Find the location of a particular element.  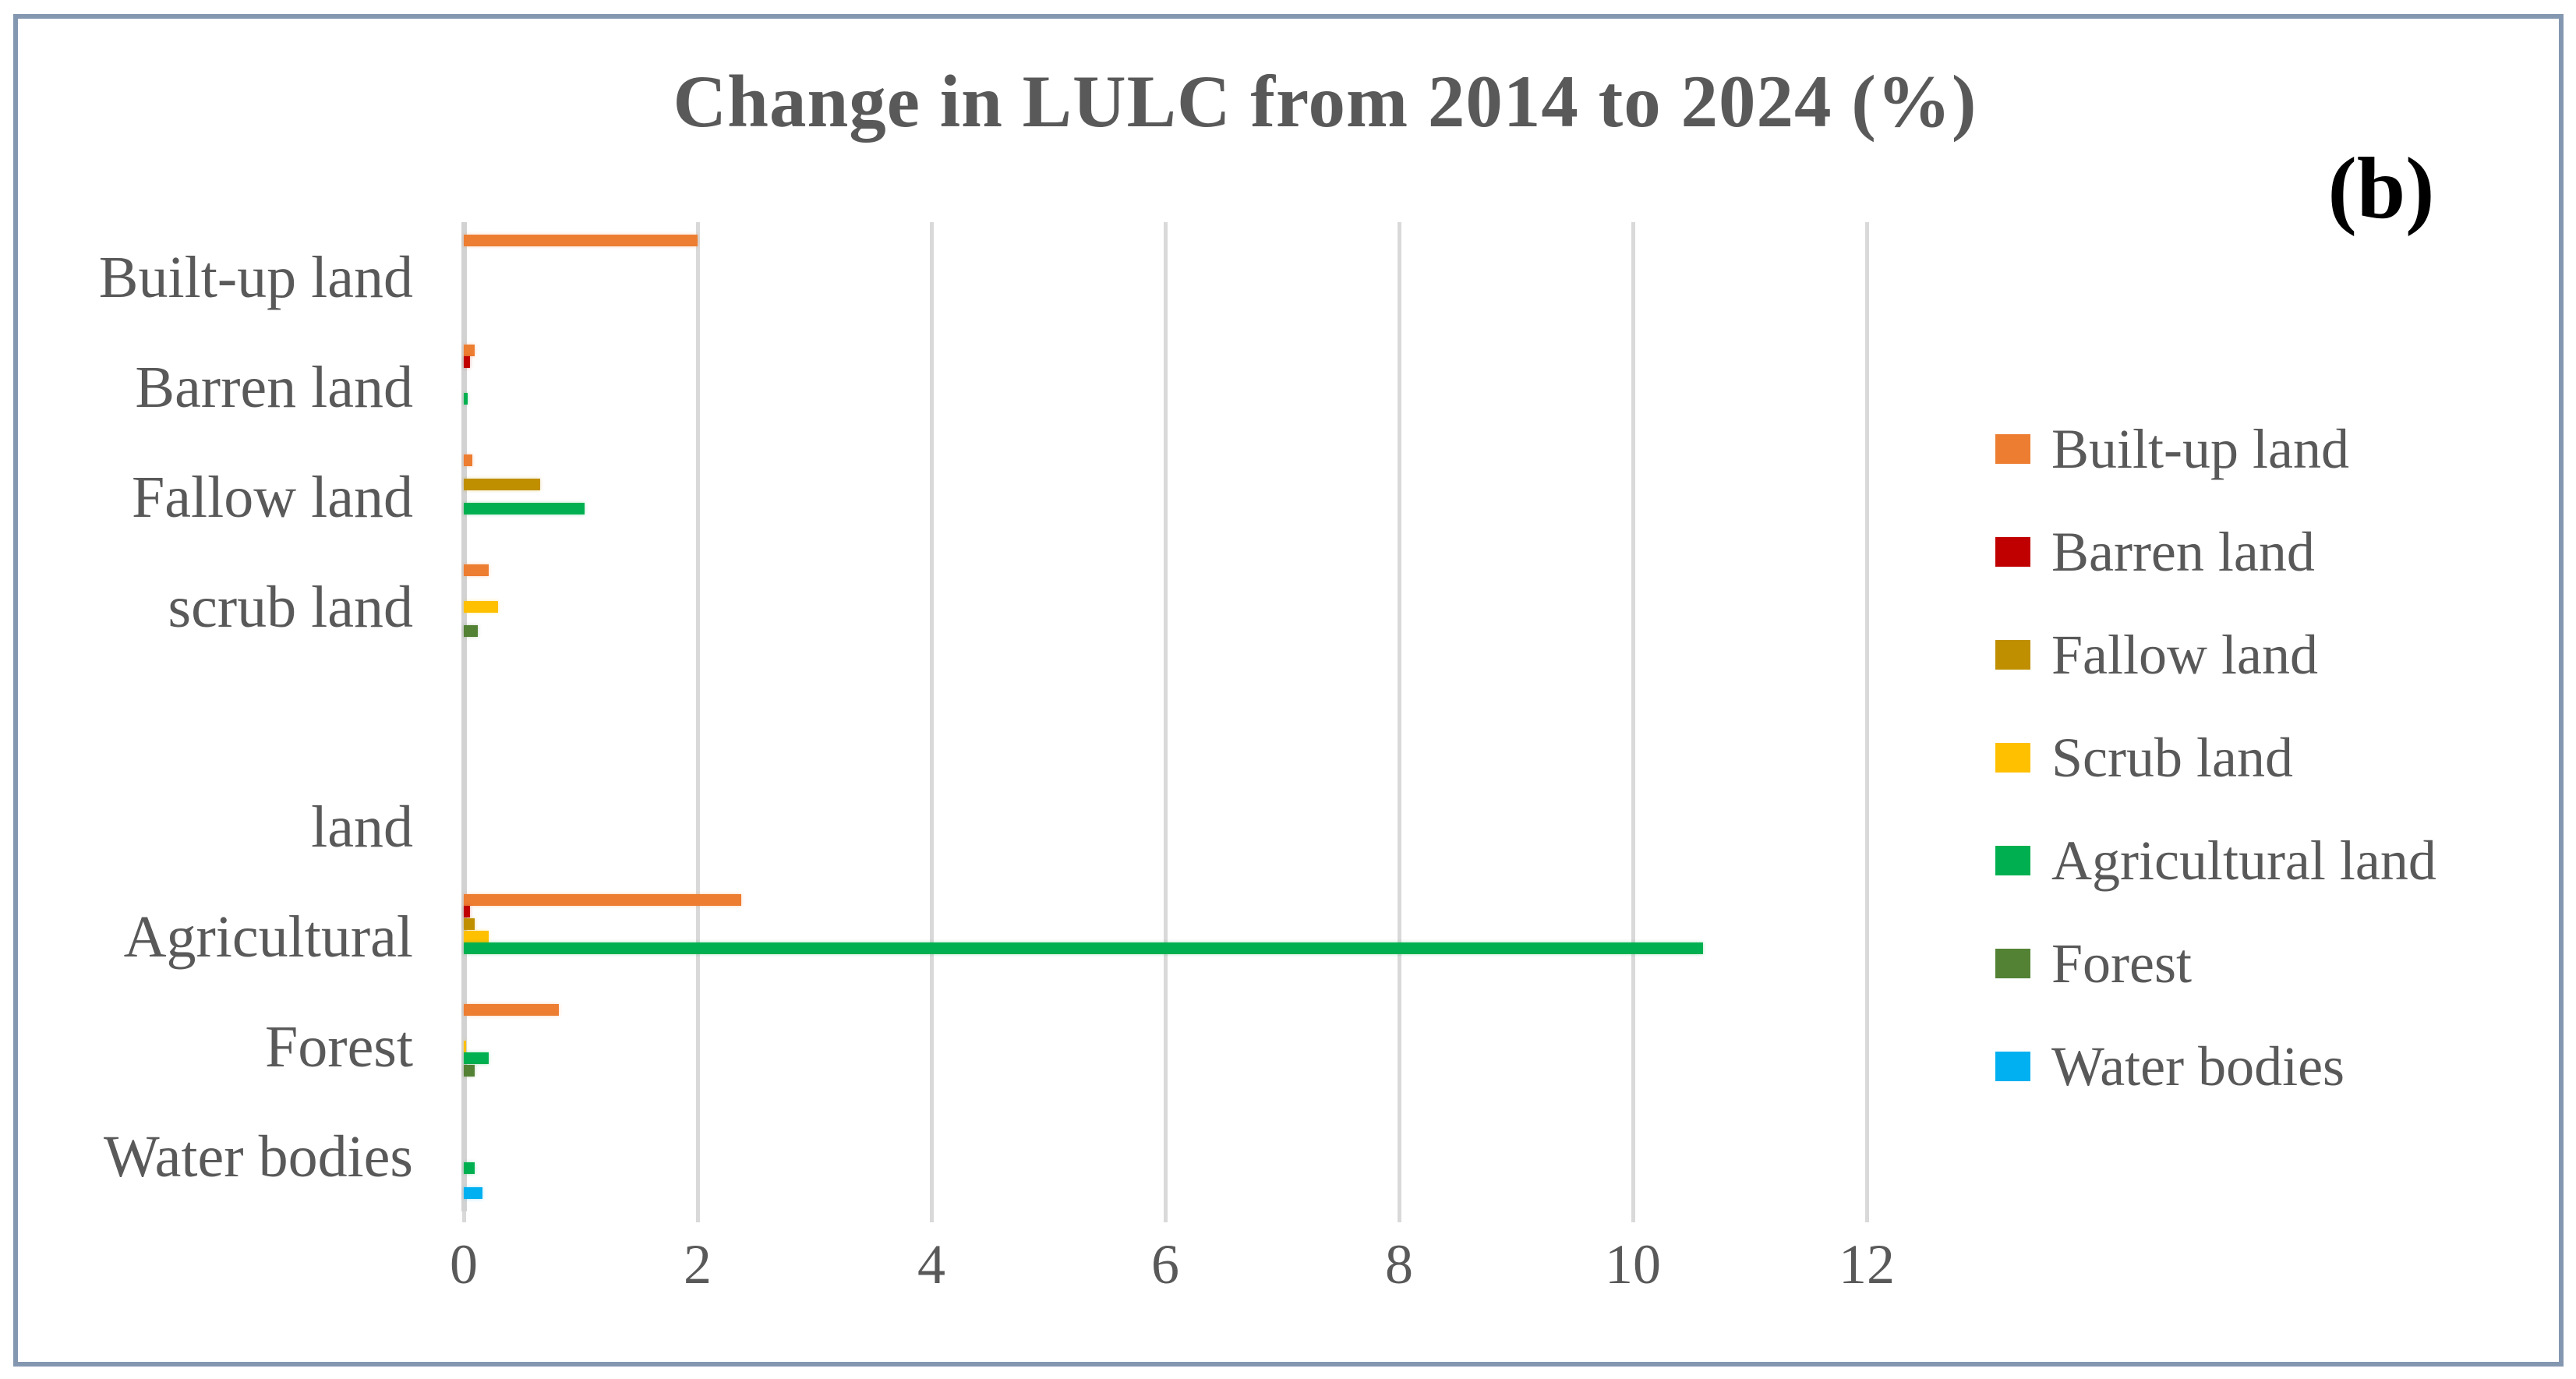

bar-scrub-land-cat3 is located at coordinates (481, 607).